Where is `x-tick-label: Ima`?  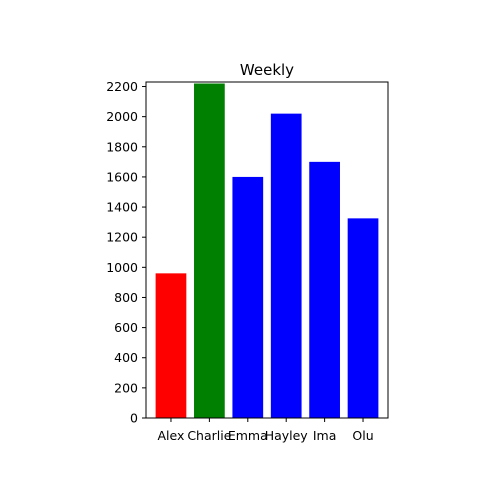 x-tick-label: Ima is located at coordinates (325, 435).